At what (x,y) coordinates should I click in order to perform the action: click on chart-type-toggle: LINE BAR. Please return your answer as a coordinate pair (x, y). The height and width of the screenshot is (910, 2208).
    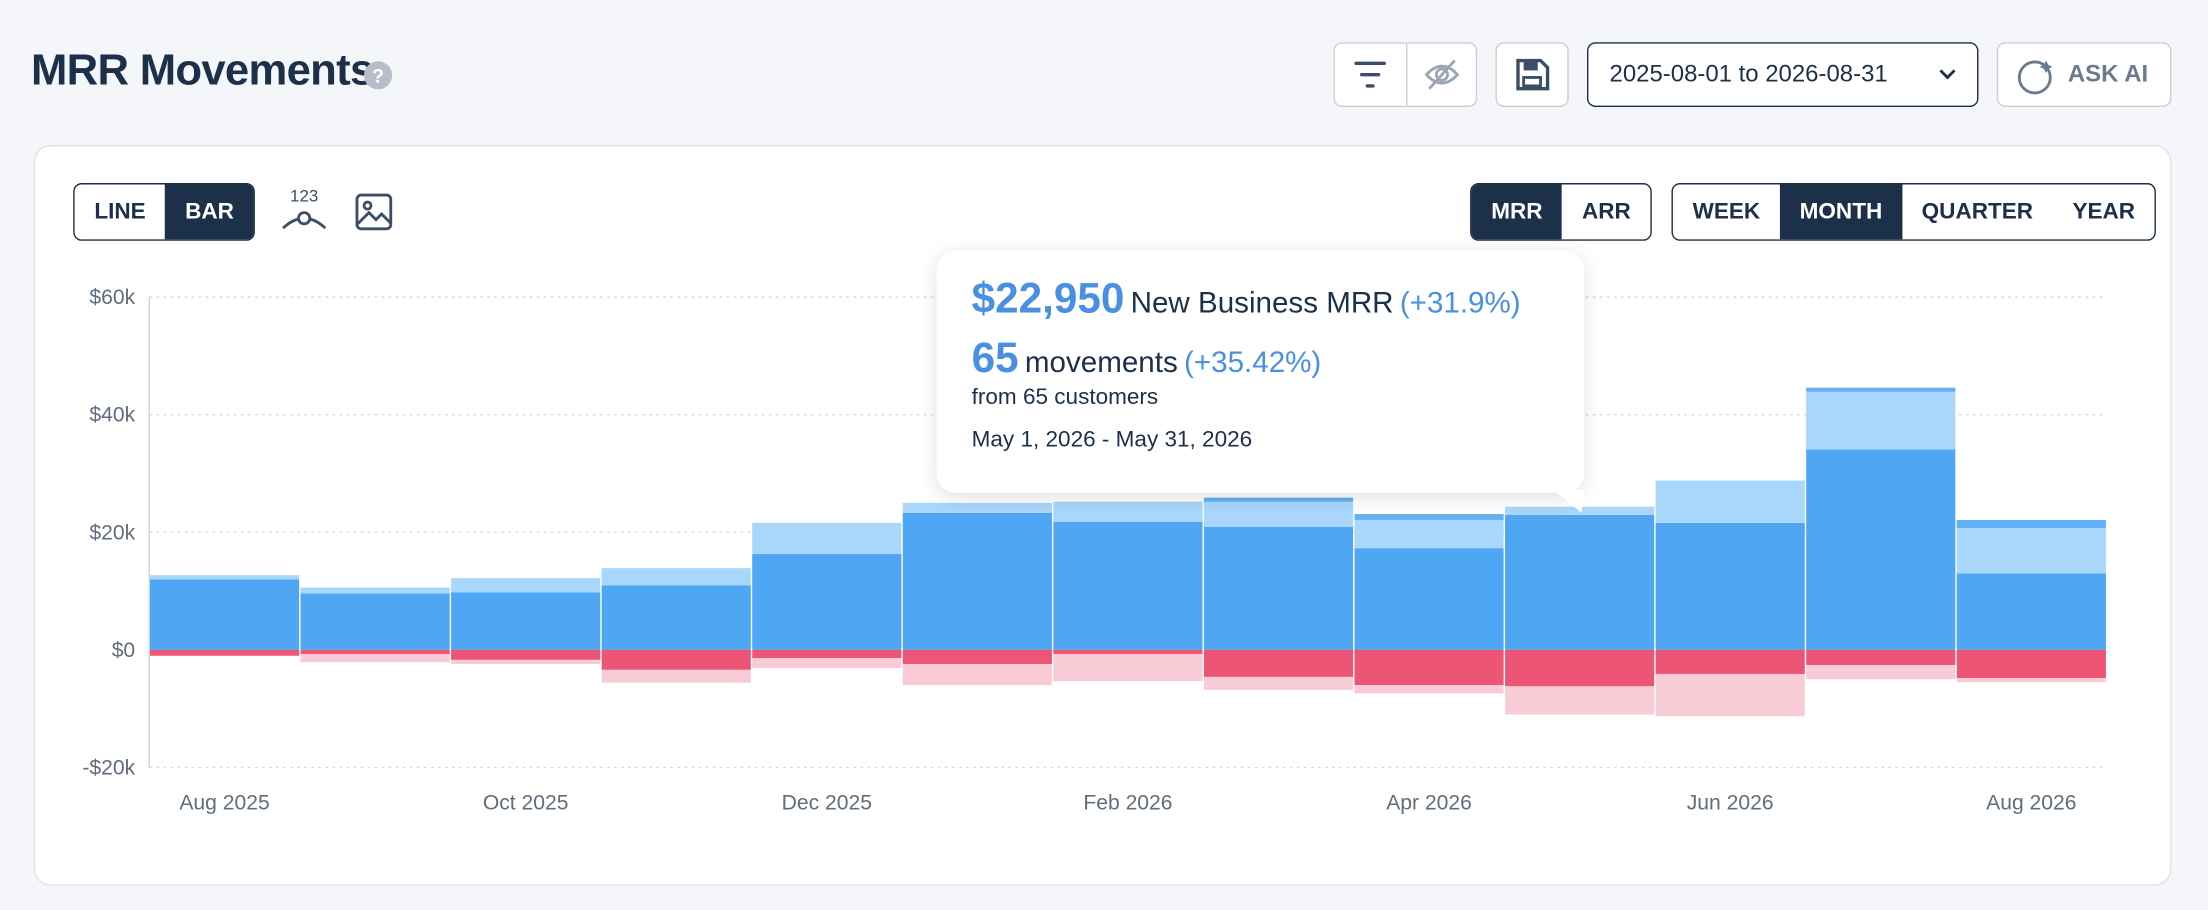
    Looking at the image, I should click on (164, 212).